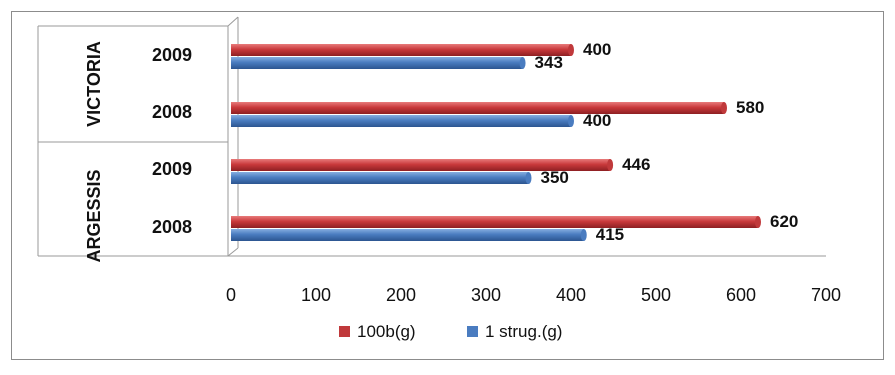  I want to click on group-label: ARGESSIS, so click(94, 215).